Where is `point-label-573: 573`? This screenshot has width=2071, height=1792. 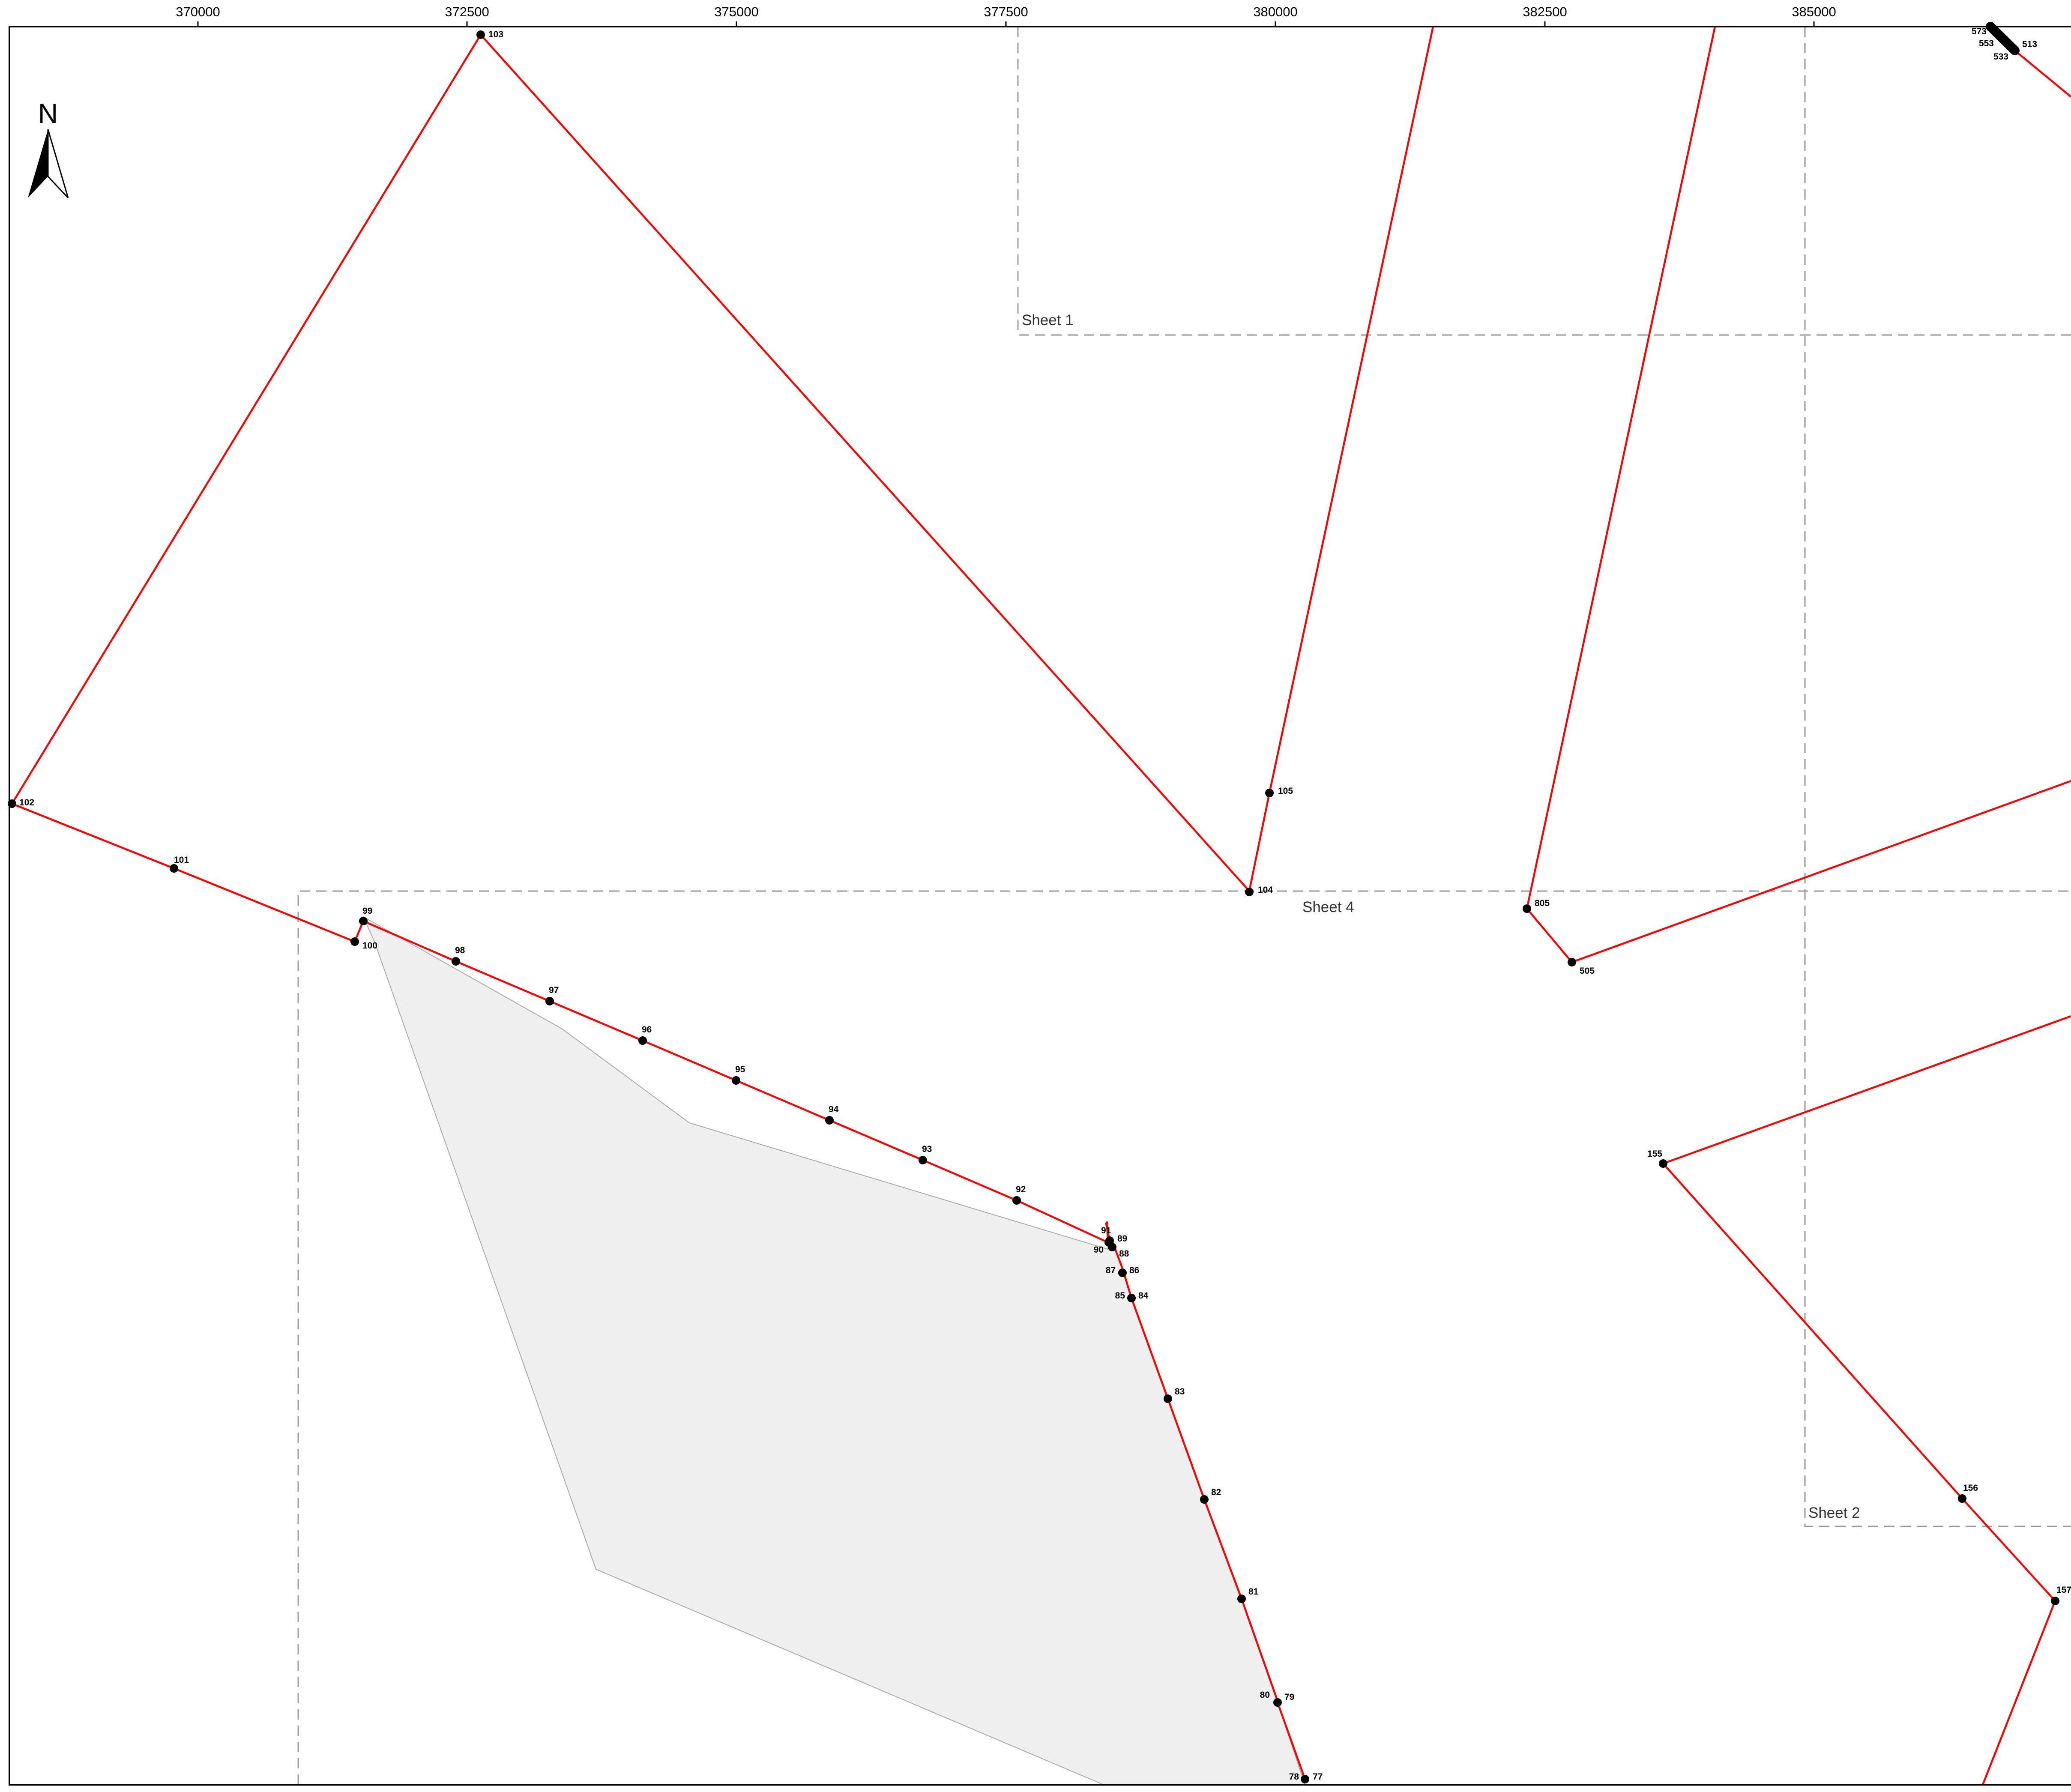
point-label-573: 573 is located at coordinates (1980, 31).